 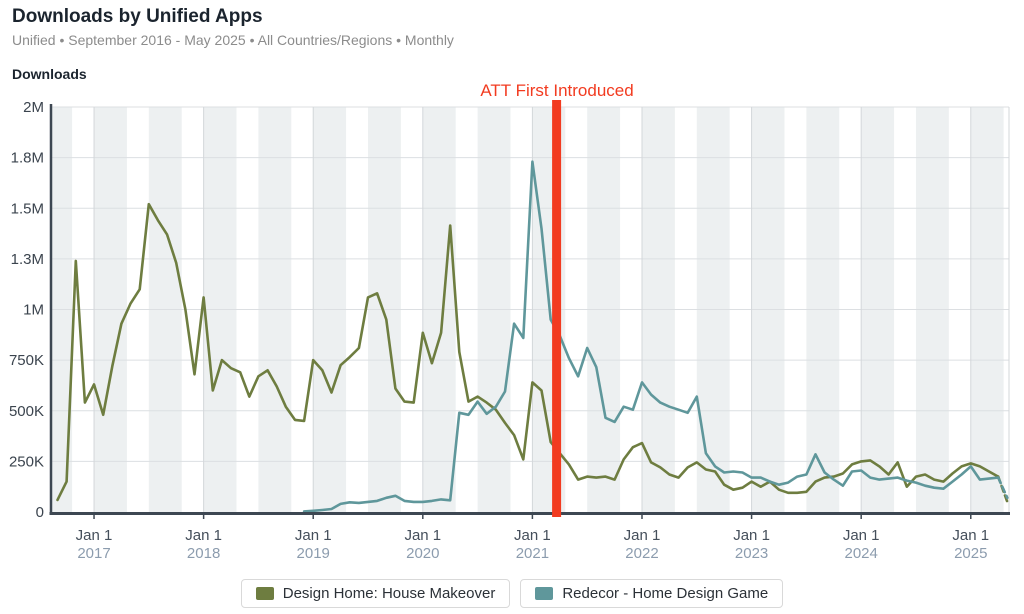 I want to click on series-line-1-partial-month-dashed, so click(x=1002, y=488).